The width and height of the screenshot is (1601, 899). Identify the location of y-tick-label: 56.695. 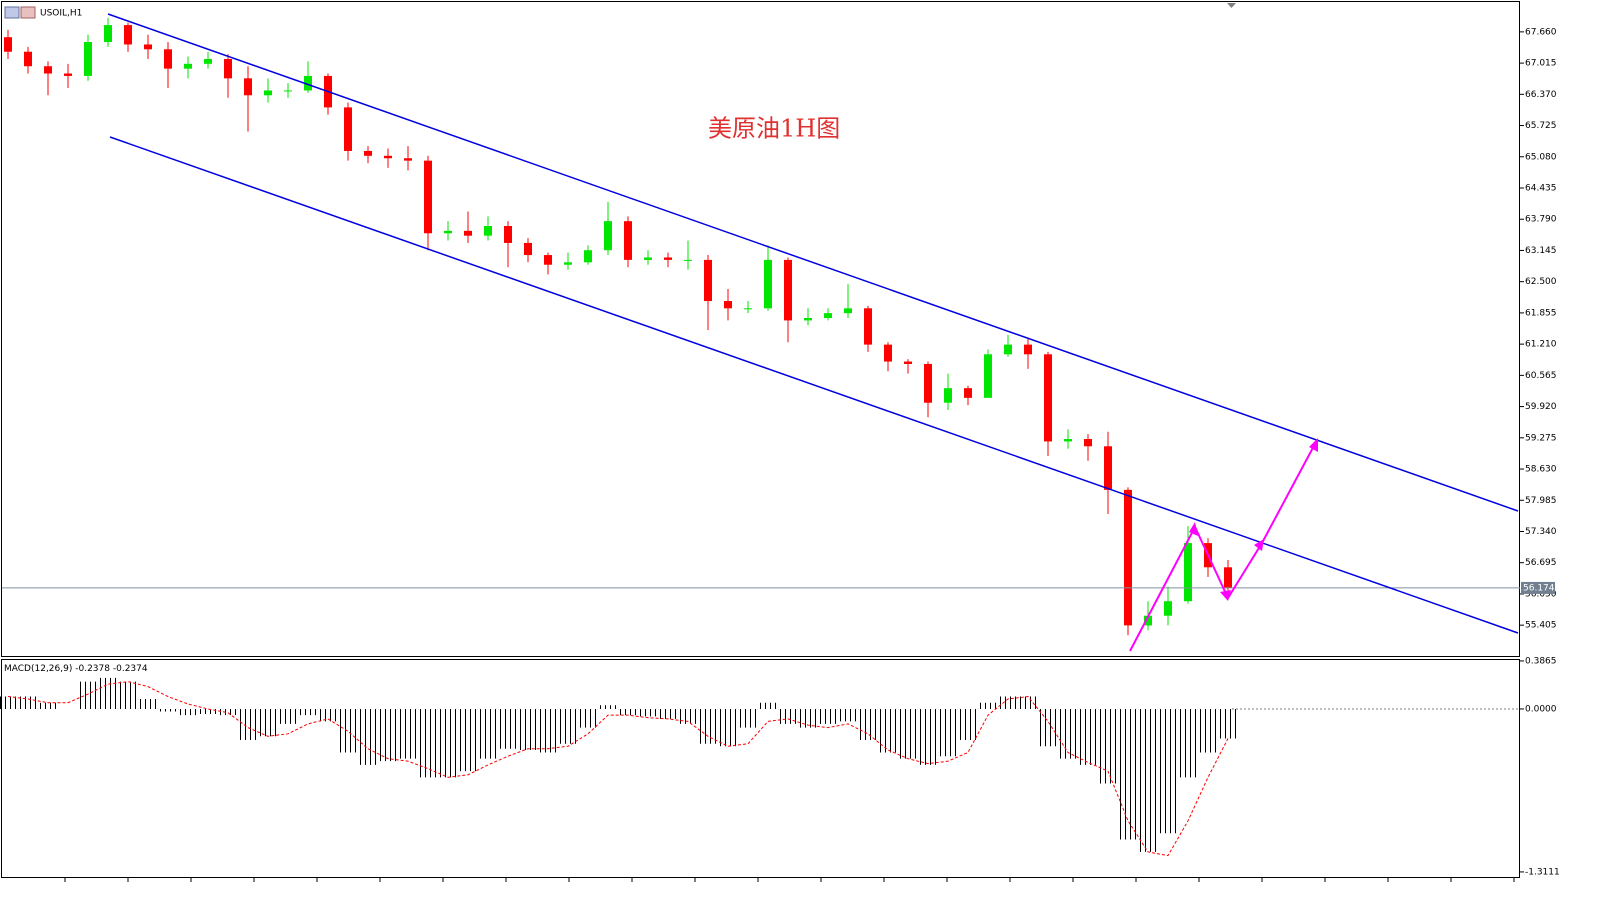
(1541, 563).